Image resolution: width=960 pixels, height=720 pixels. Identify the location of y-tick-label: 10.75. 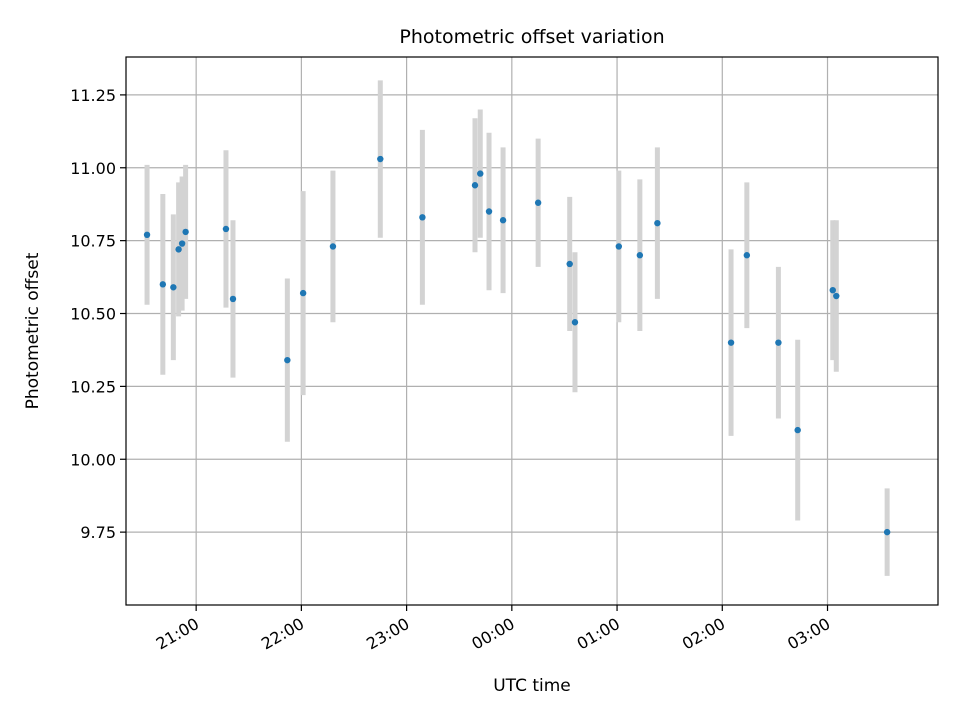
(93, 241).